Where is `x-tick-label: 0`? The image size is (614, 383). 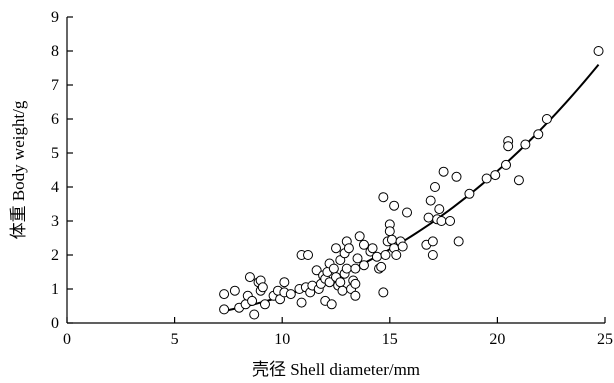 x-tick-label: 0 is located at coordinates (67, 339).